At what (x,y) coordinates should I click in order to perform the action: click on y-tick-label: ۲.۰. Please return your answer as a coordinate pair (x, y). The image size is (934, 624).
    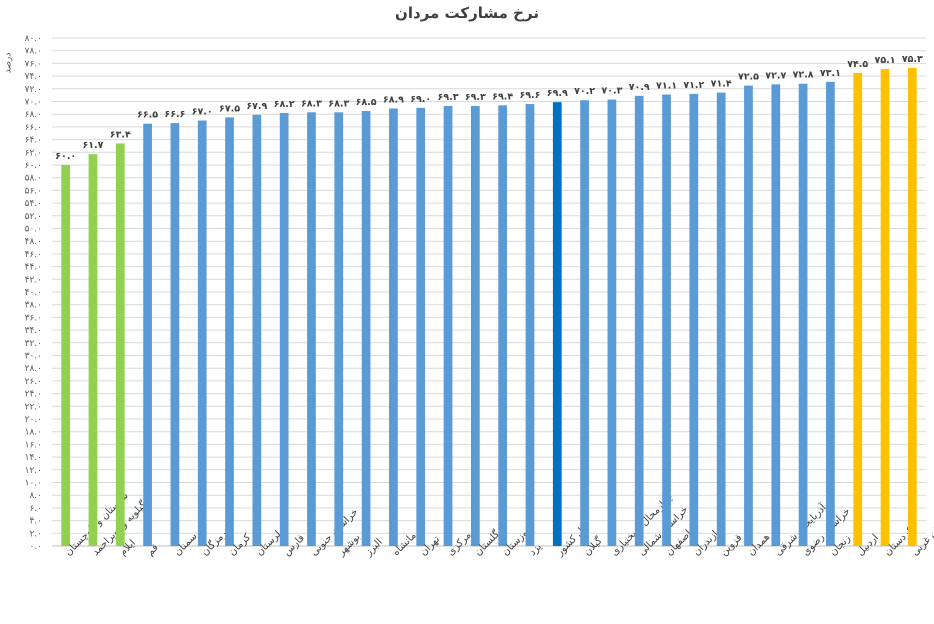
    Looking at the image, I should click on (35, 534).